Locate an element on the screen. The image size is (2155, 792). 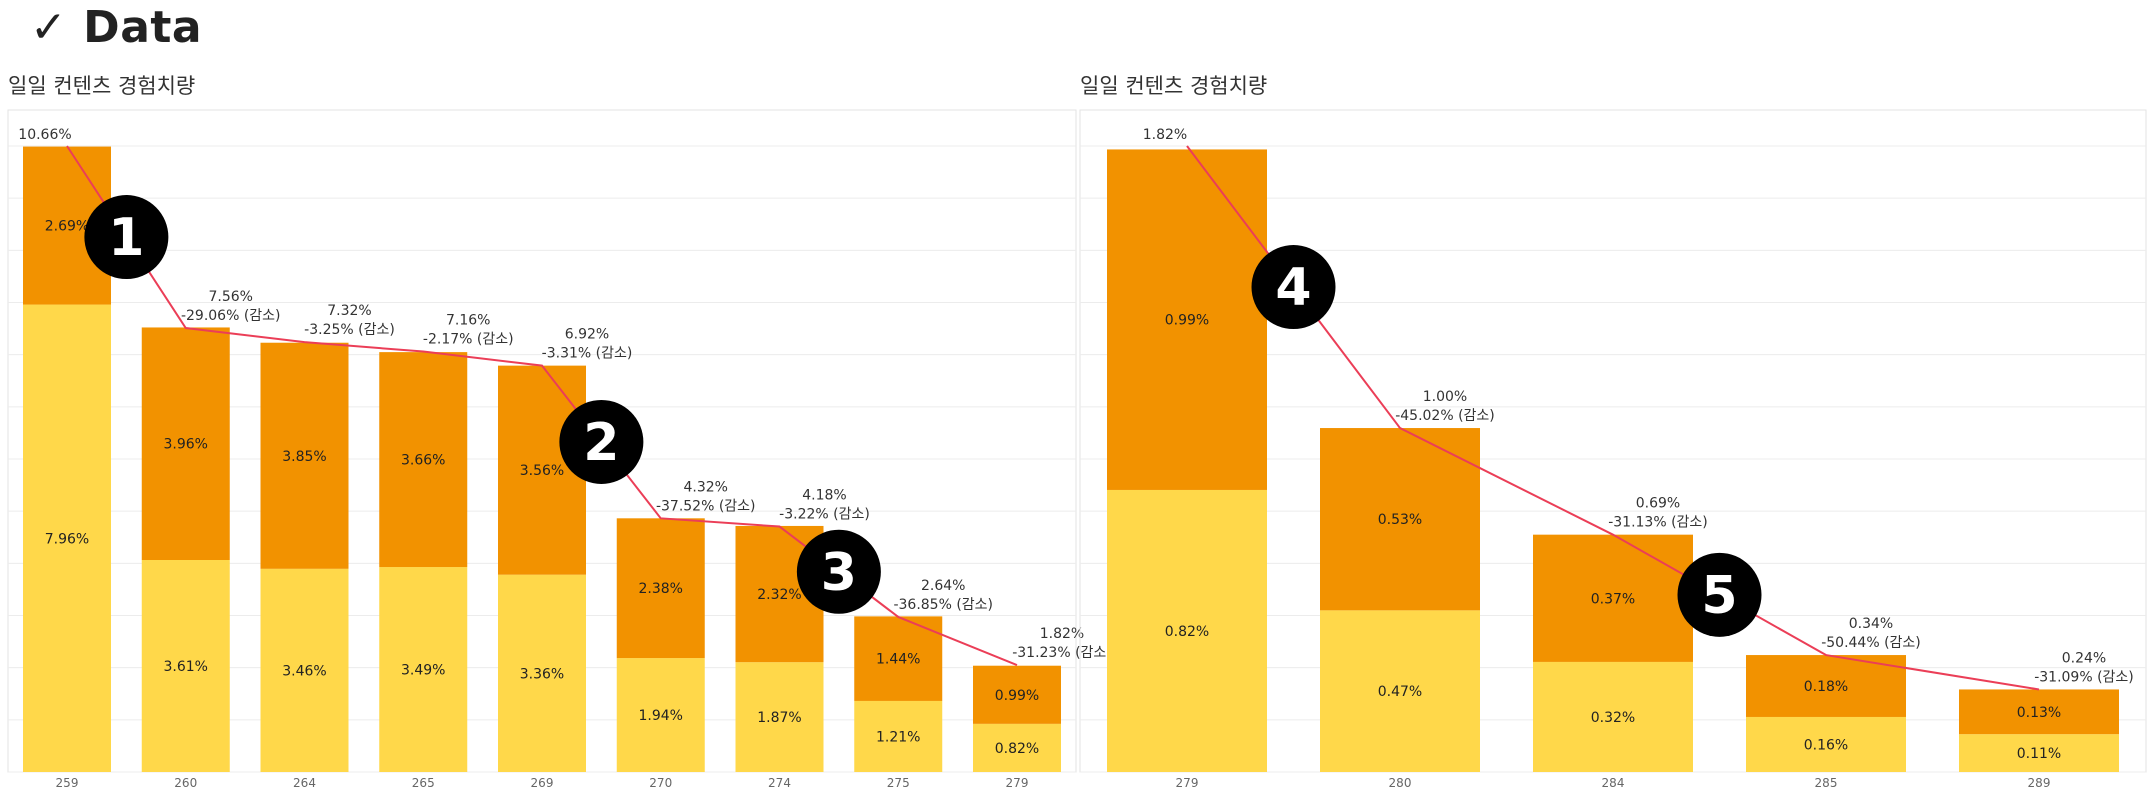
total-label: 7.56% is located at coordinates (231, 297).